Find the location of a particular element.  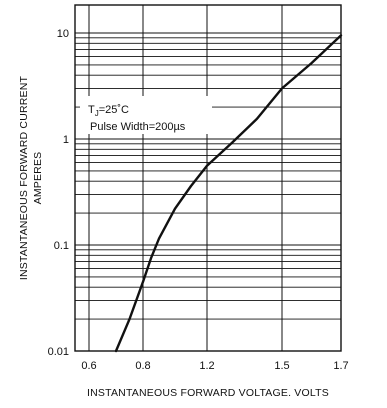

annotation-pulse-width: Pulse Width=200µs is located at coordinates (138, 127).